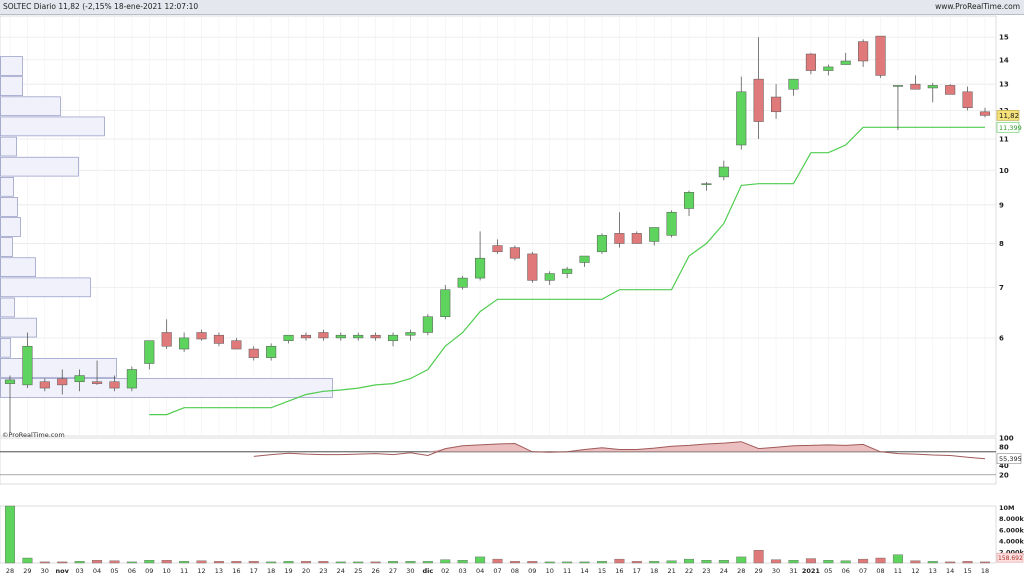 This screenshot has width=1024, height=576. What do you see at coordinates (463, 571) in the screenshot?
I see `x-tick-label: 03` at bounding box center [463, 571].